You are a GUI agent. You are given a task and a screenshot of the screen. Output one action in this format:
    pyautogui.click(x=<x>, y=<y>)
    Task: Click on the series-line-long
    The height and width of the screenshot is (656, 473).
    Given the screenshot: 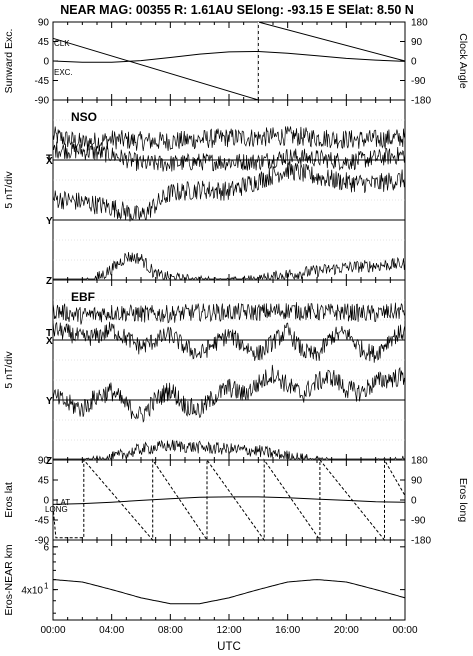 What is the action you would take?
    pyautogui.click(x=229, y=500)
    